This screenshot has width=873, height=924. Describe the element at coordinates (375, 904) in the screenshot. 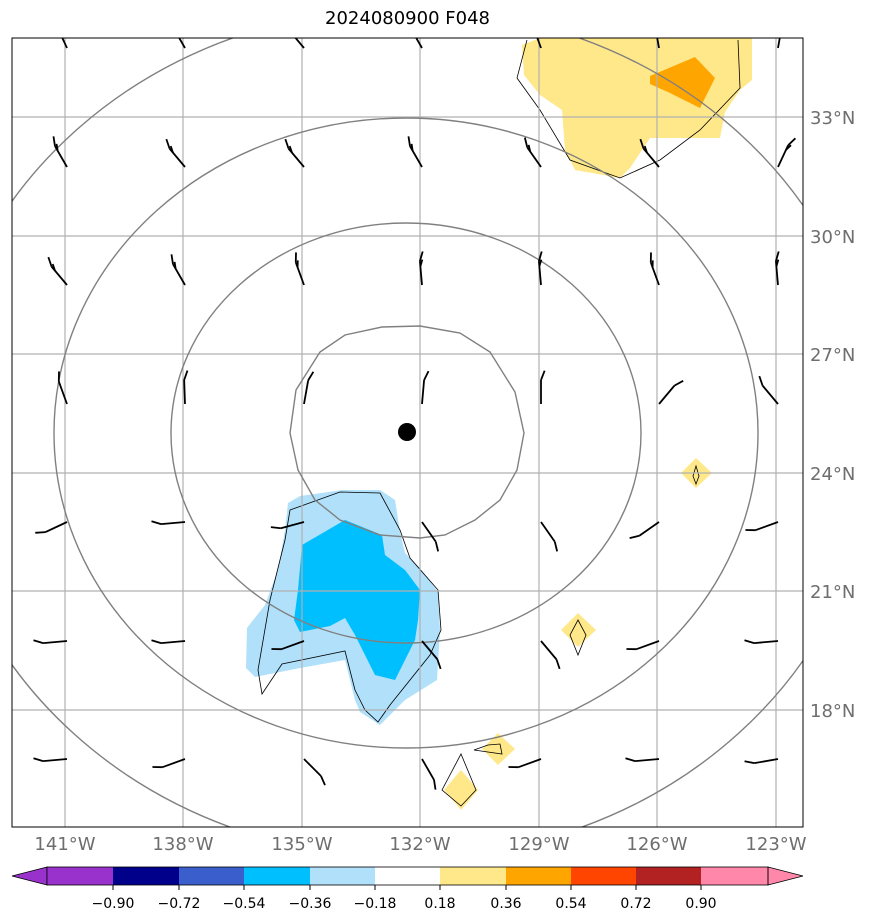

I see `colorbar-tick-label: −0.18` at that location.